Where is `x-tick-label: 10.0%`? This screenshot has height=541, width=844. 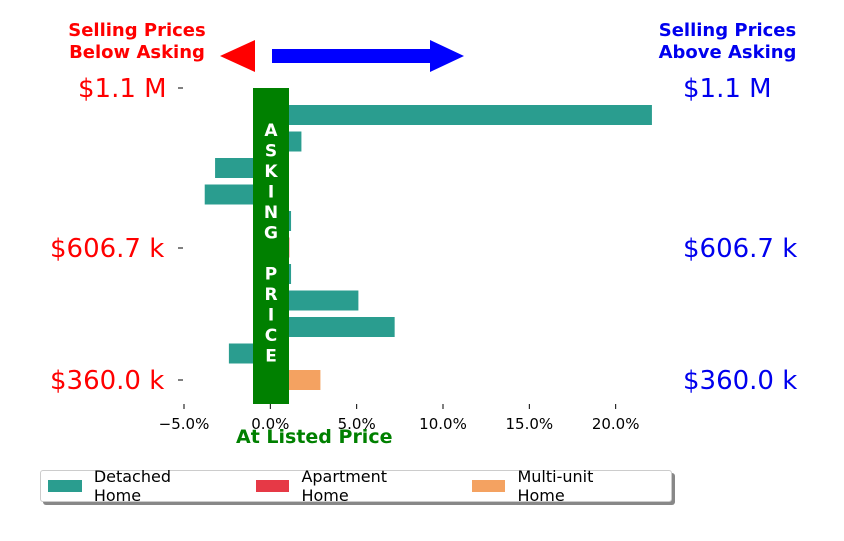 x-tick-label: 10.0% is located at coordinates (443, 424).